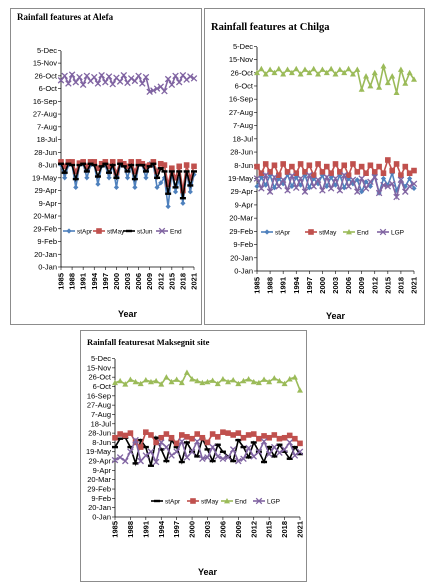 The image size is (431, 586). Describe the element at coordinates (99, 507) in the screenshot. I see `y-tick-label: 20-Jan` at that location.